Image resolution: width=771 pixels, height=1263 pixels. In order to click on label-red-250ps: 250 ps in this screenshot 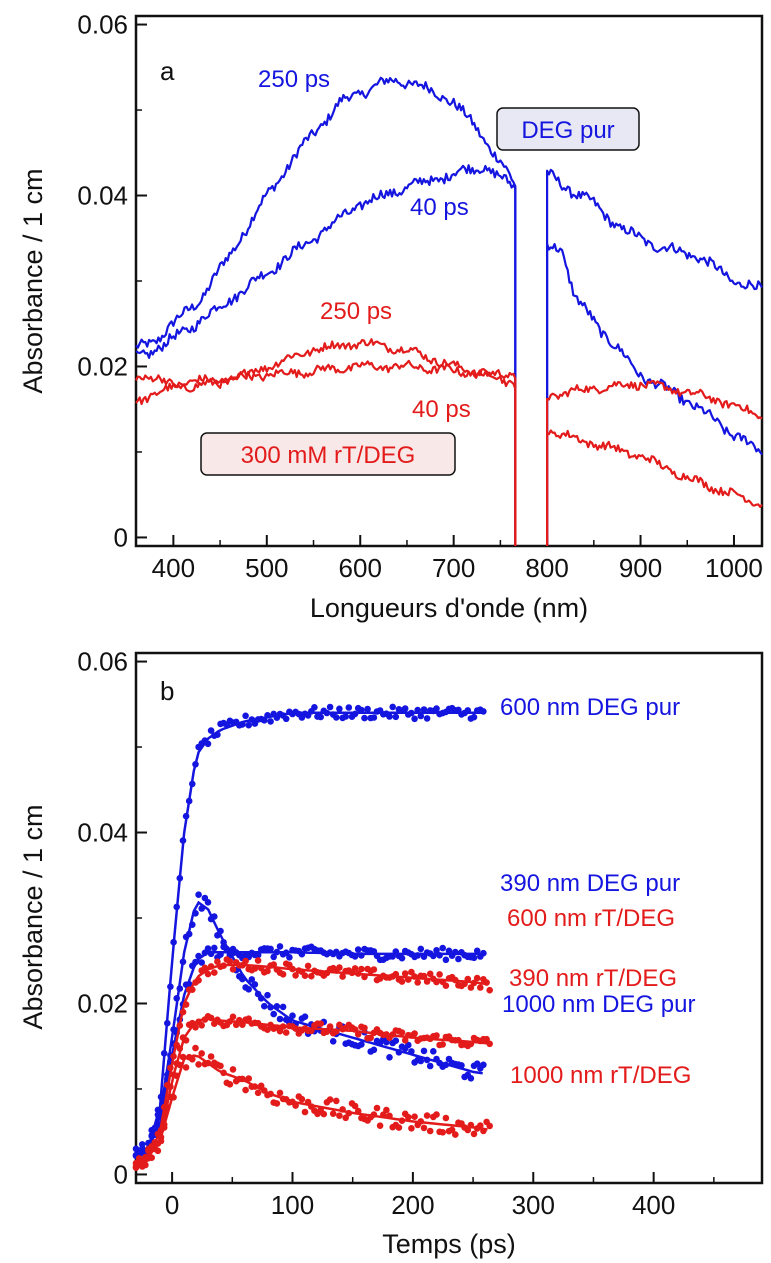, I will do `click(356, 311)`.